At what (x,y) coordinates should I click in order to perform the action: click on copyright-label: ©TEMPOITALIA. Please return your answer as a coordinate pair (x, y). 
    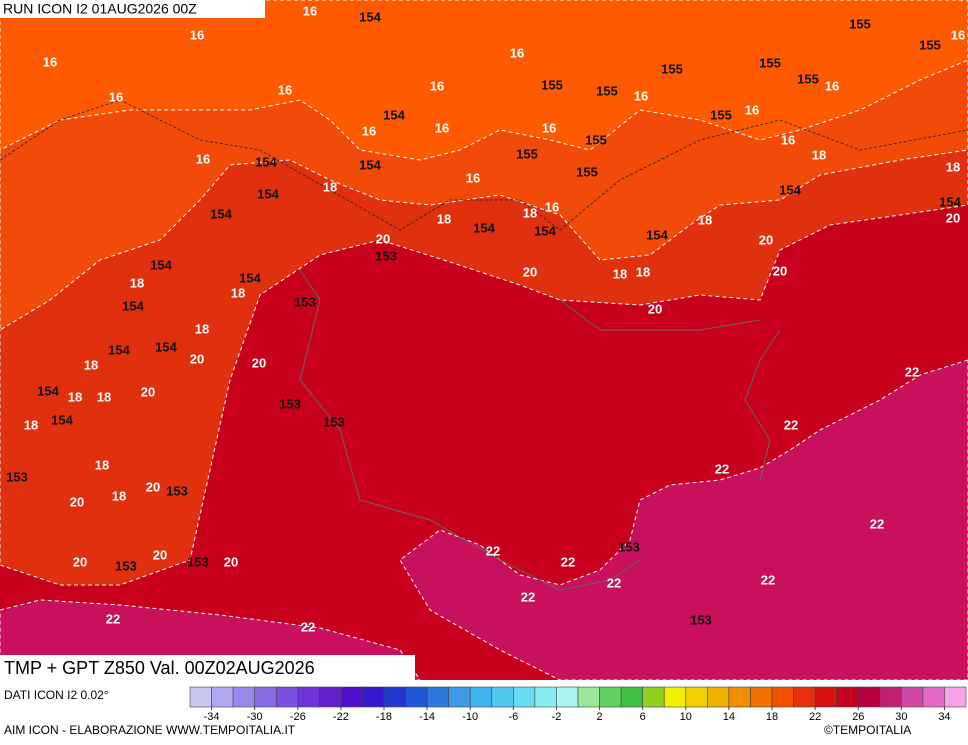
    Looking at the image, I should click on (867, 730).